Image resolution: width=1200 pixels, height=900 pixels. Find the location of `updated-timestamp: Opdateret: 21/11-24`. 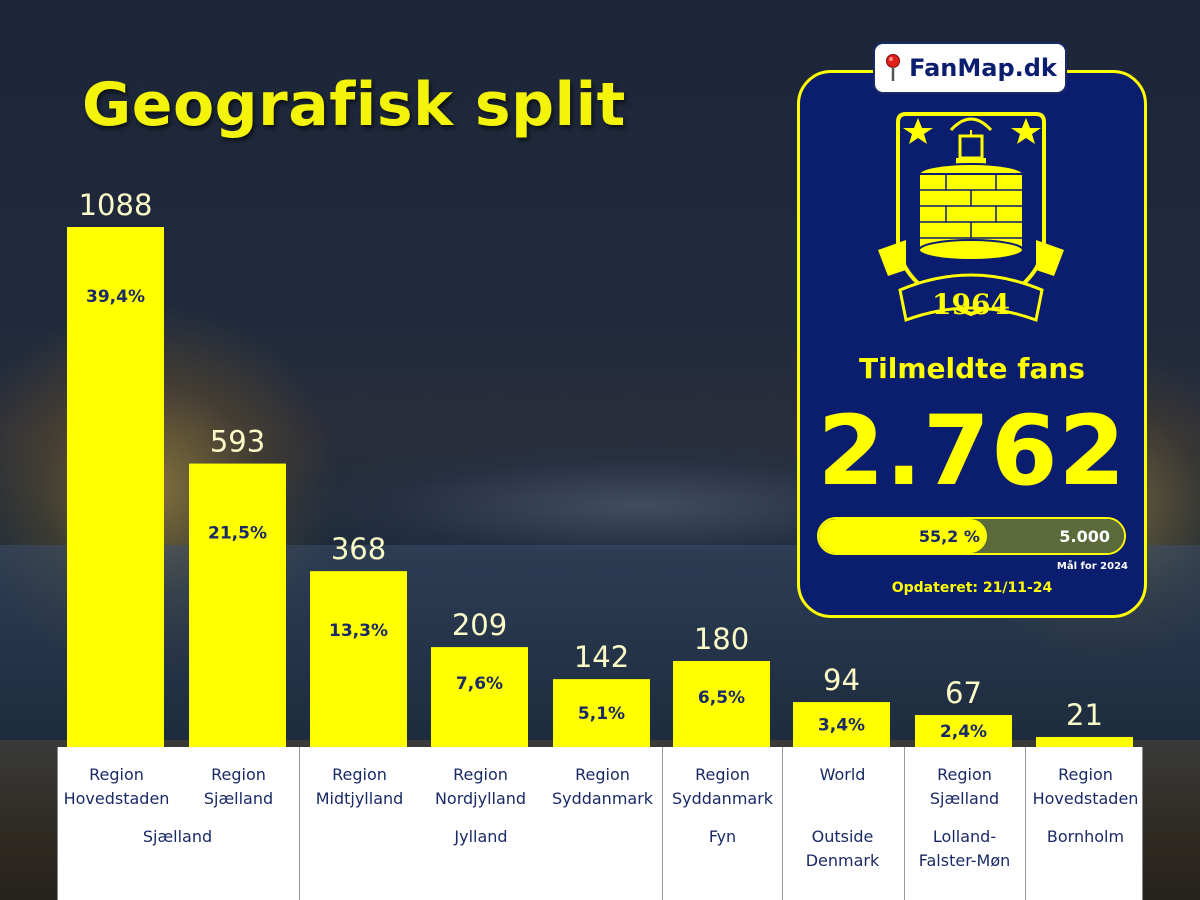

updated-timestamp: Opdateret: 21/11-24 is located at coordinates (972, 588).